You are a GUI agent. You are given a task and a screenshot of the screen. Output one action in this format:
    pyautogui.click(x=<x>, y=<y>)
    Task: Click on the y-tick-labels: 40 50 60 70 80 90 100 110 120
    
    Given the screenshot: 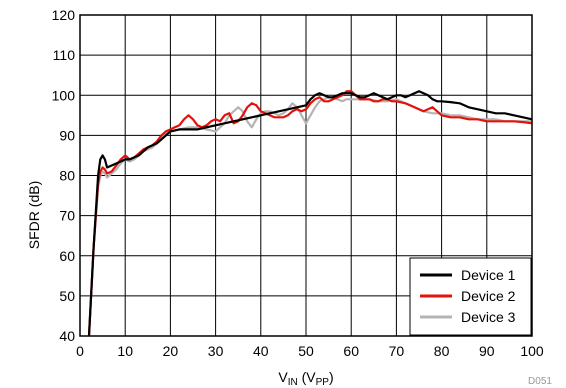 What is the action you would take?
    pyautogui.click(x=64, y=175)
    